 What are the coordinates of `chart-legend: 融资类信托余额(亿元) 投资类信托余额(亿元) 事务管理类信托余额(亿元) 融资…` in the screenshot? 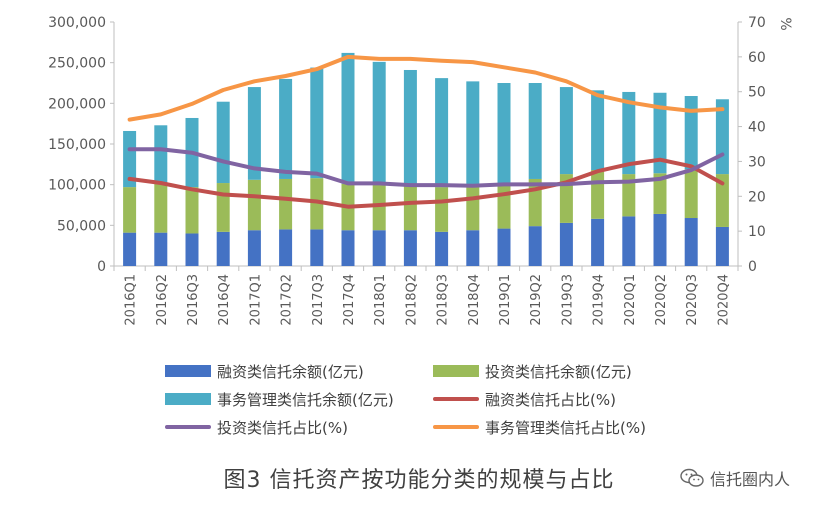 It's located at (435, 399).